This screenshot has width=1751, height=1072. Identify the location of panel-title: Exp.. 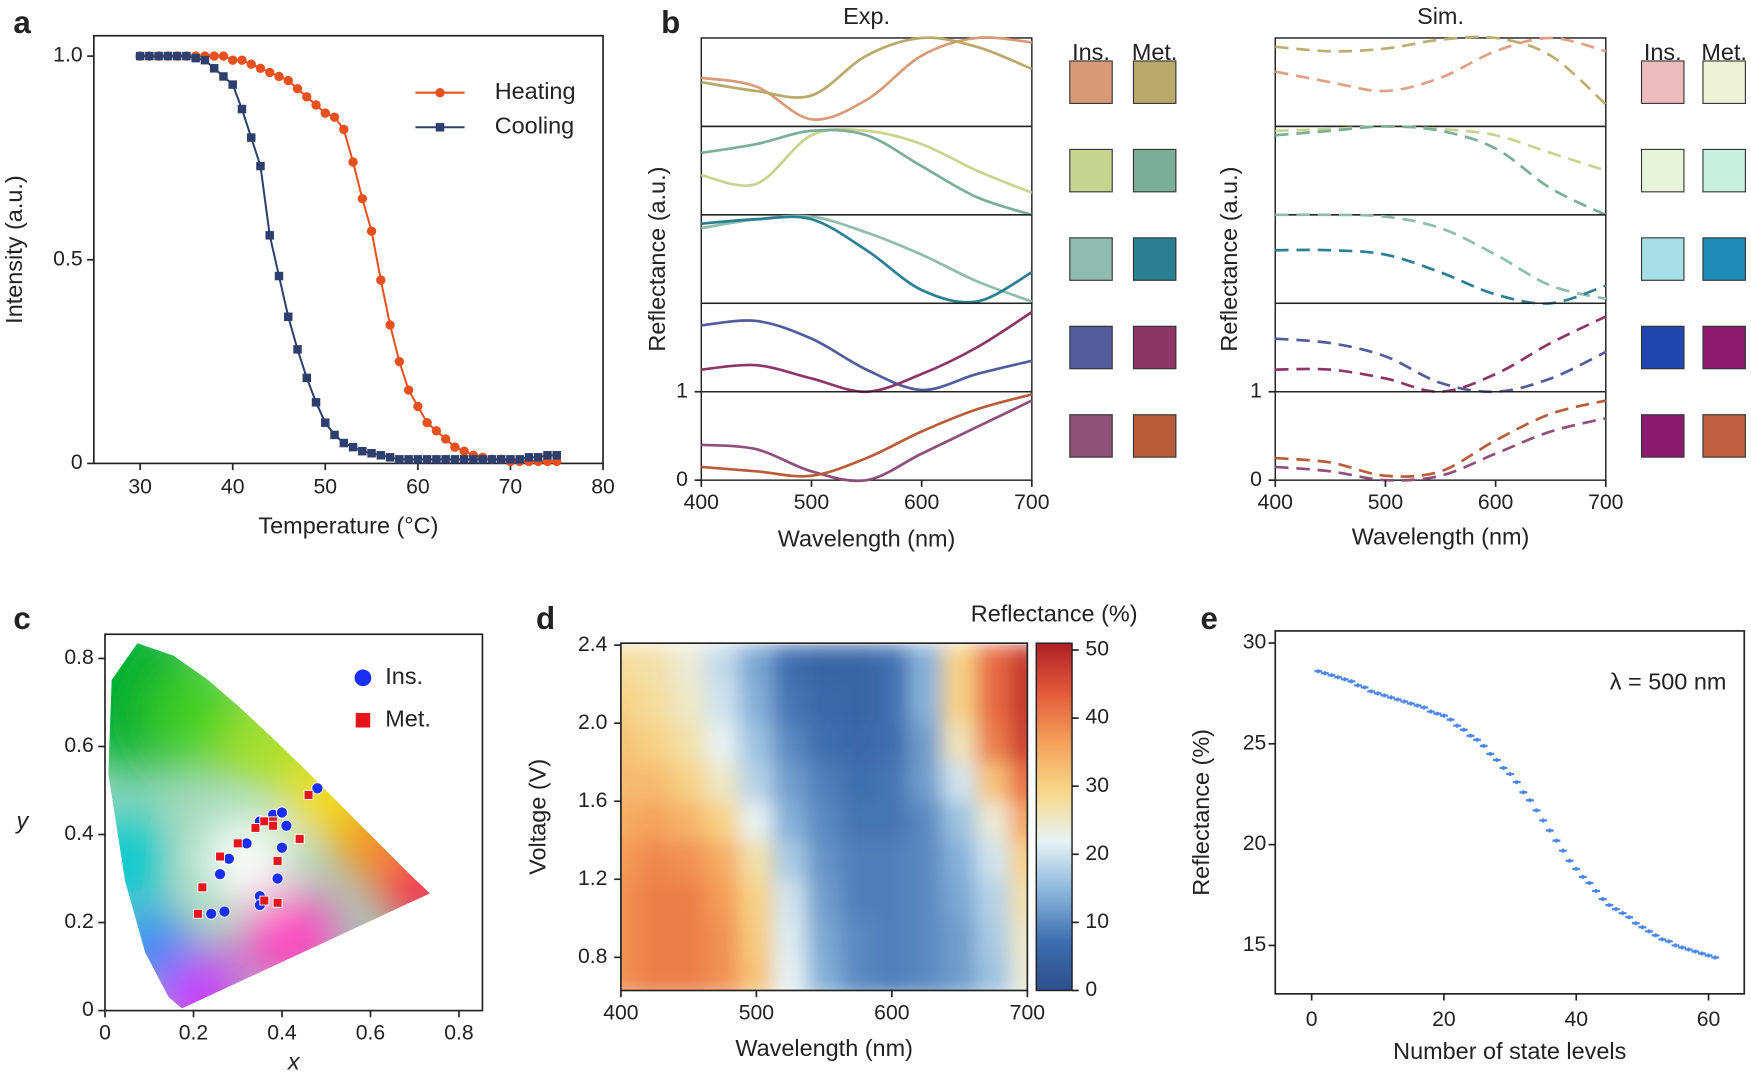
(866, 16).